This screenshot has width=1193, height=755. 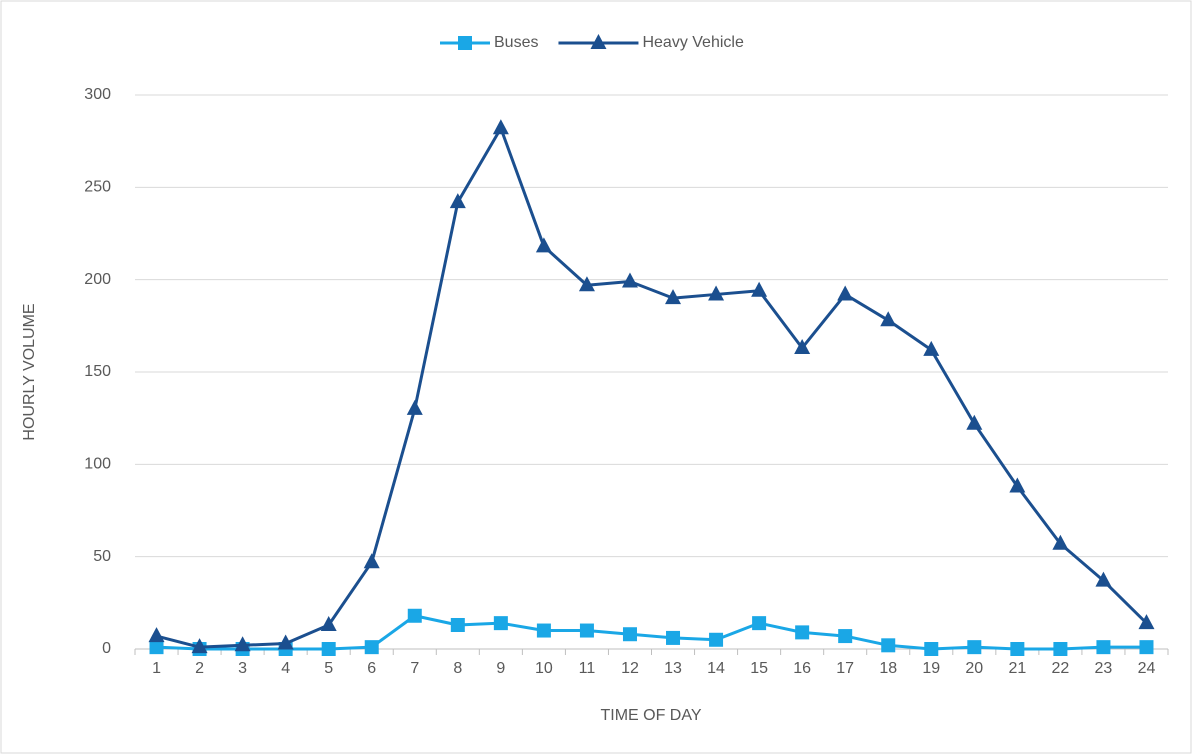 I want to click on y-tick-label: 100, so click(x=97, y=464).